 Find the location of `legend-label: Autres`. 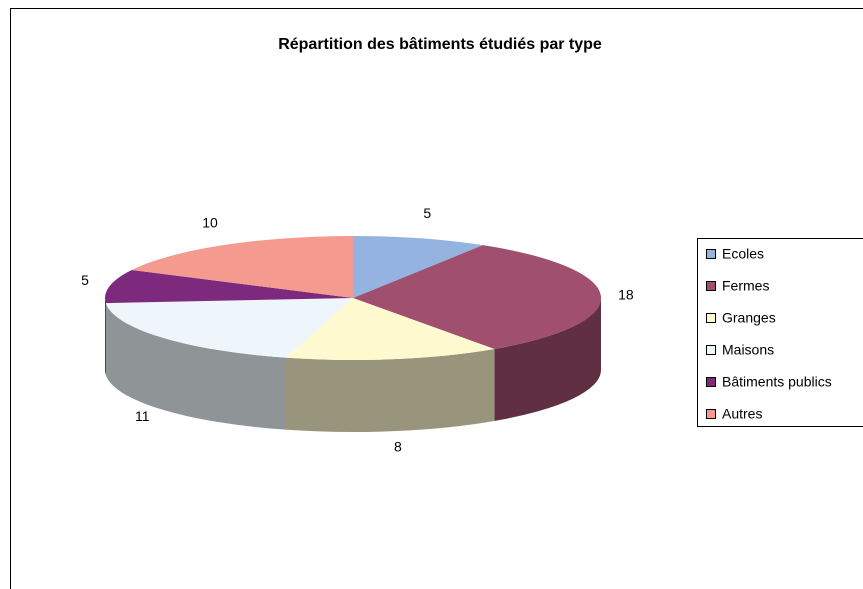

legend-label: Autres is located at coordinates (742, 414).